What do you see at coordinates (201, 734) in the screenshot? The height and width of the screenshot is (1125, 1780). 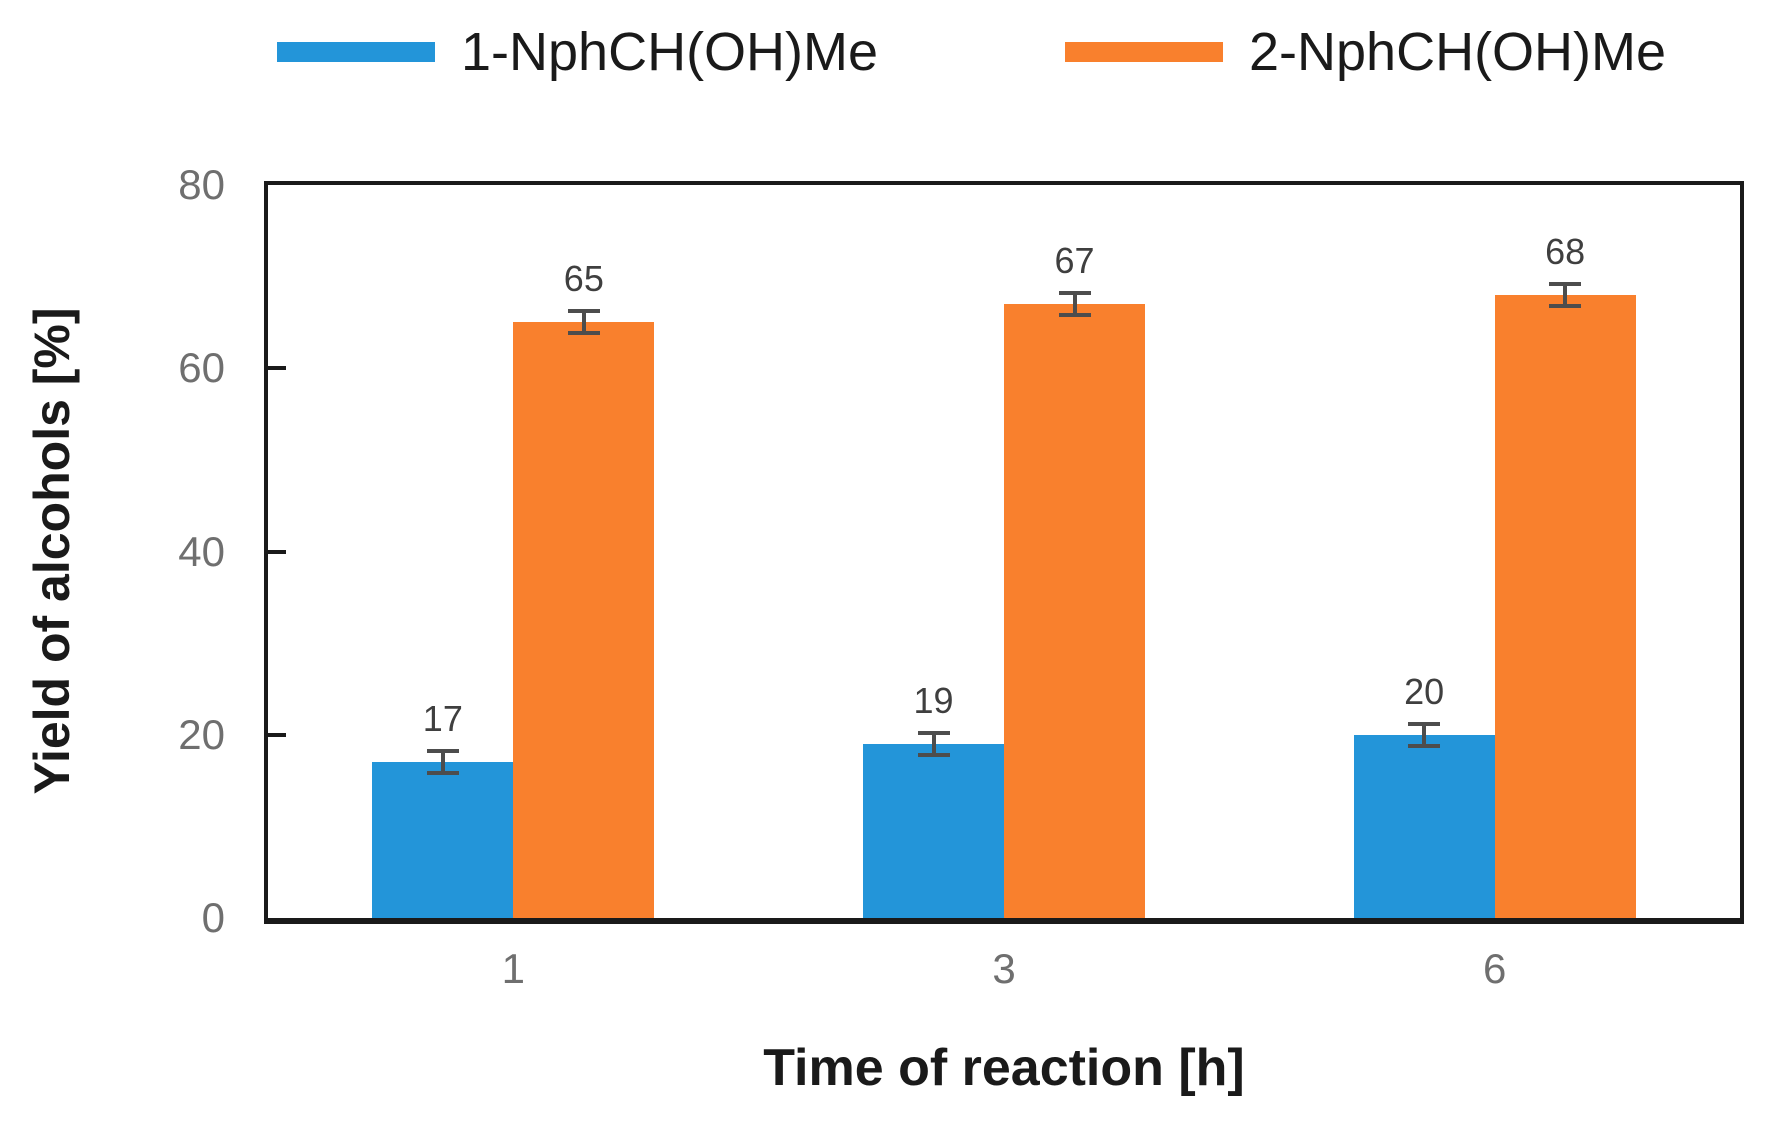 I see `y-tick-label-20: 20` at bounding box center [201, 734].